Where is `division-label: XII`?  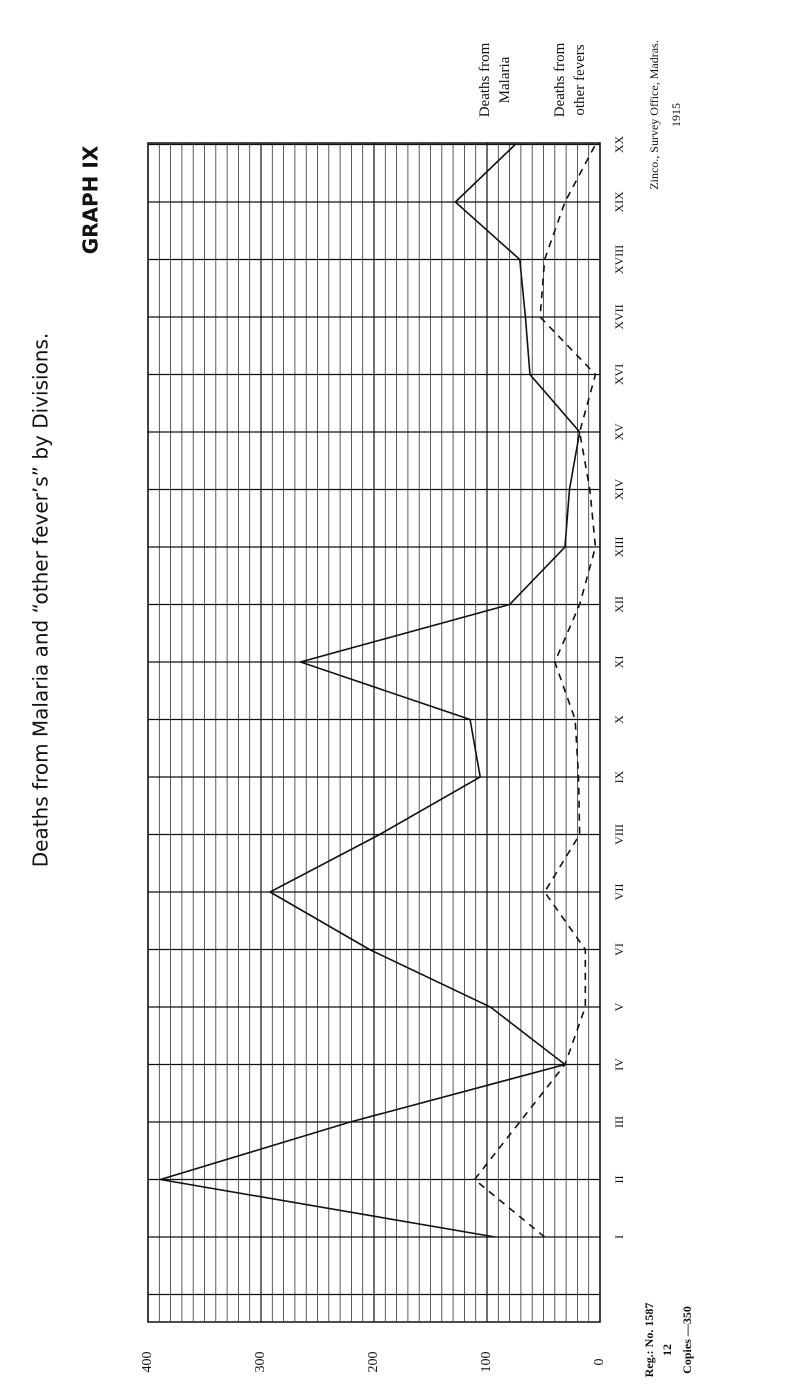
division-label: XII is located at coordinates (619, 604).